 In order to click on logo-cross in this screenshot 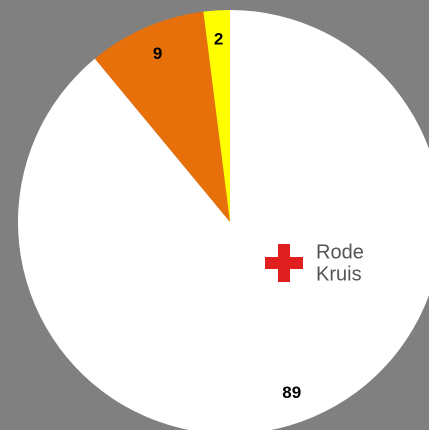, I will do `click(284, 263)`.